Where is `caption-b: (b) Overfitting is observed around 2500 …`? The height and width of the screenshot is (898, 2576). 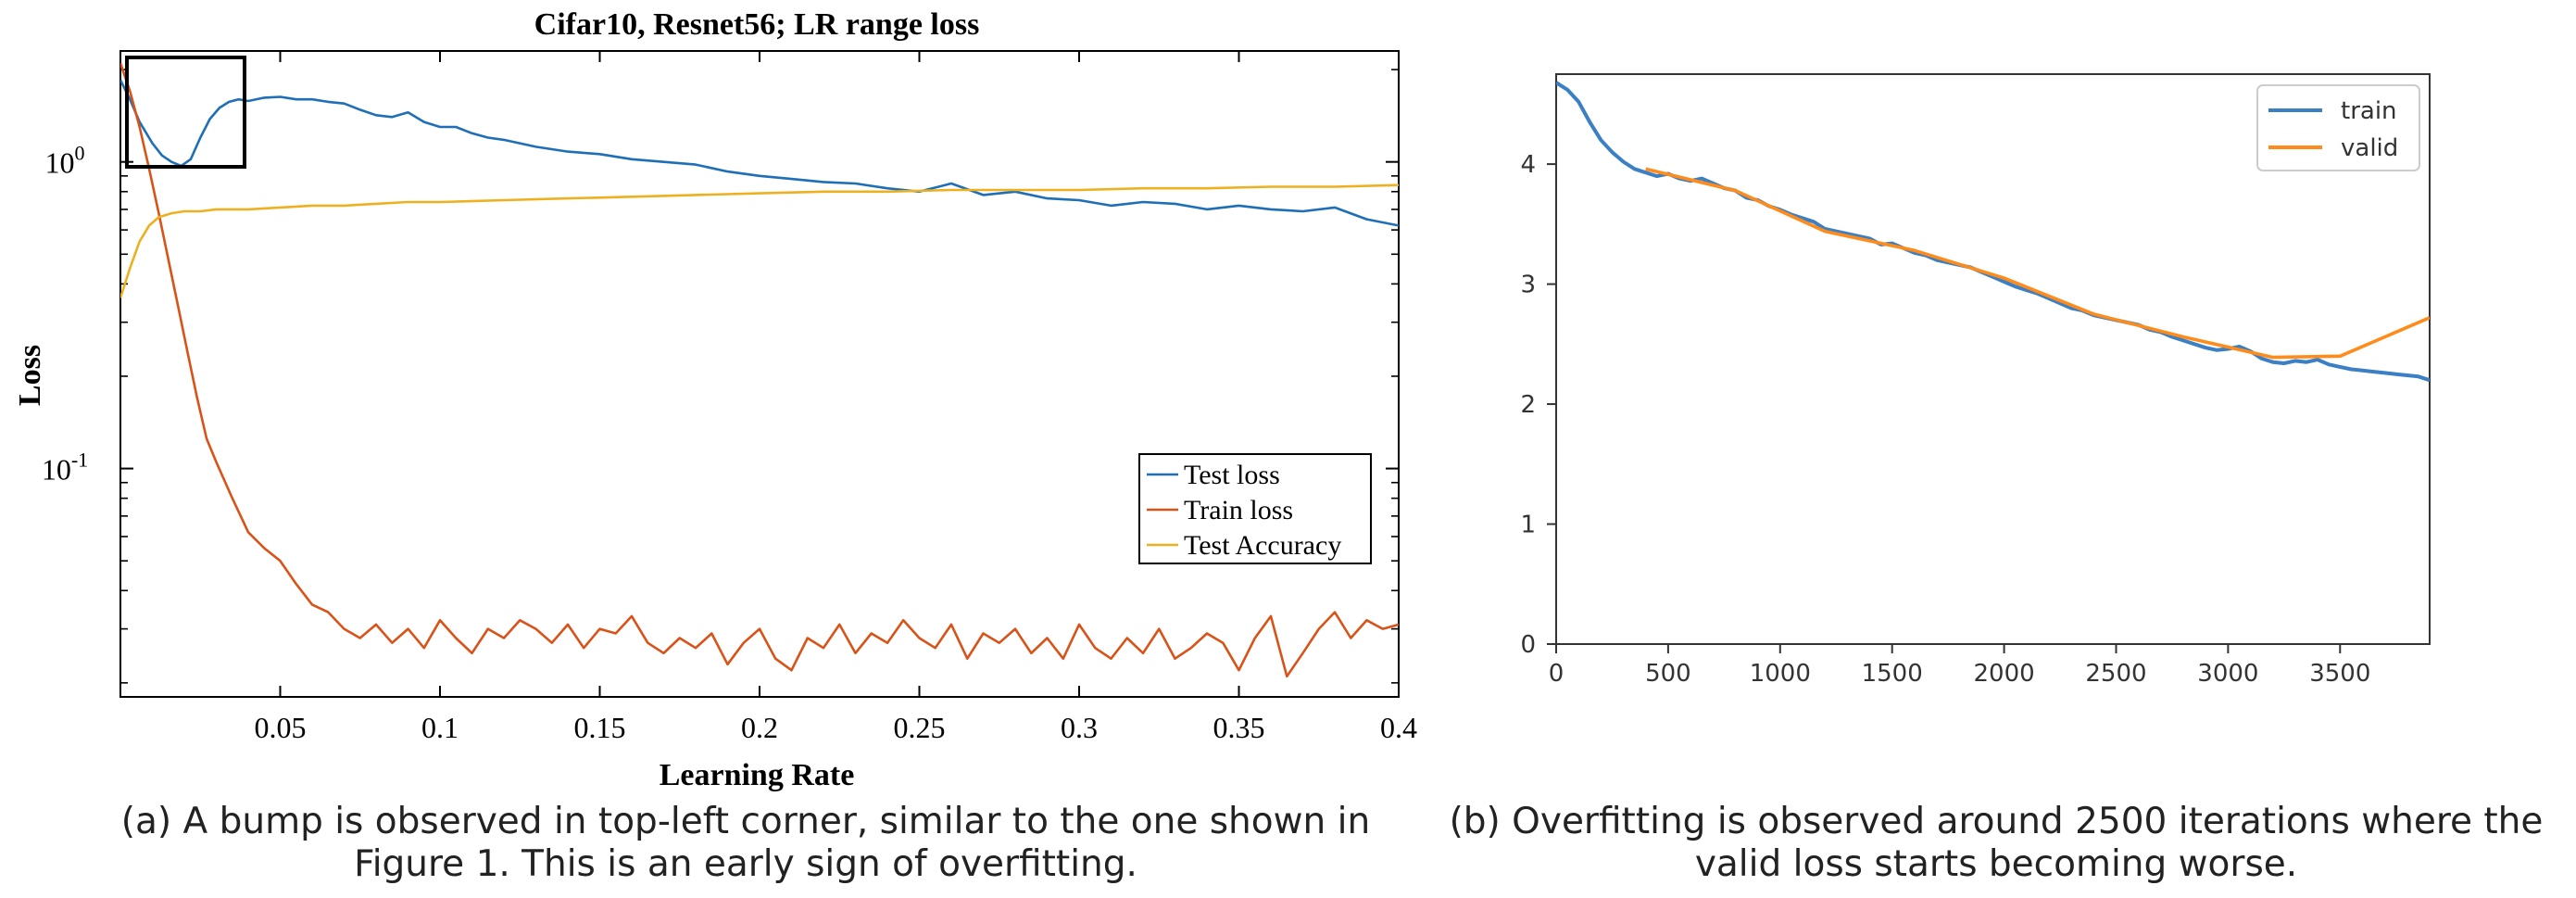 caption-b: (b) Overfitting is observed around 2500 … is located at coordinates (1996, 843).